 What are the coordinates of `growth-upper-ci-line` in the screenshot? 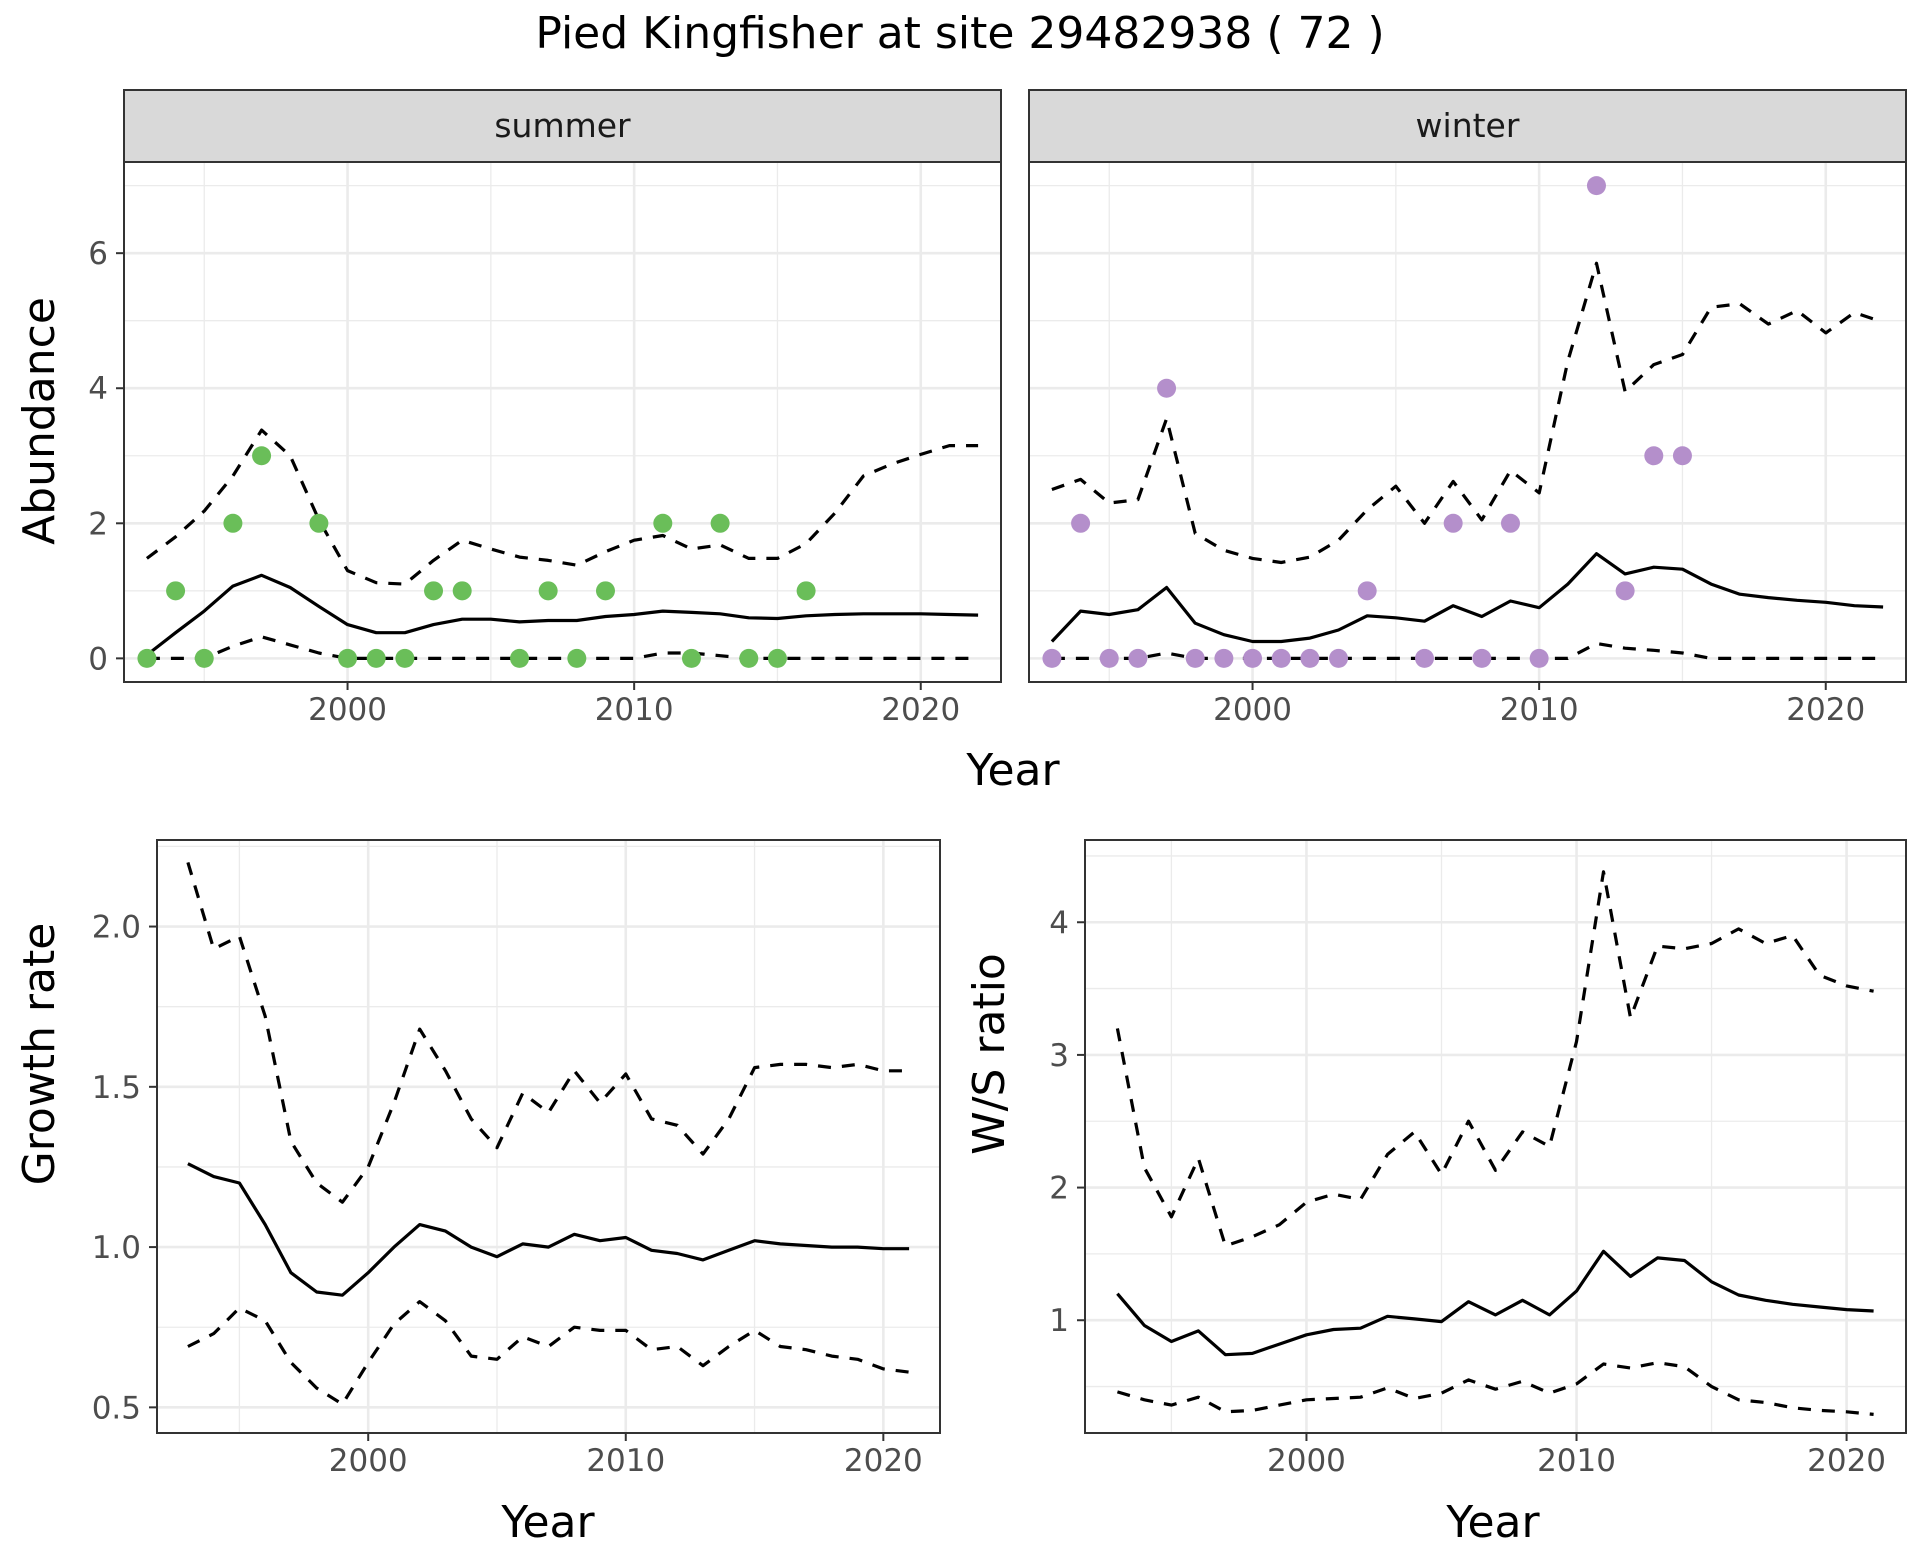 It's located at (548, 1032).